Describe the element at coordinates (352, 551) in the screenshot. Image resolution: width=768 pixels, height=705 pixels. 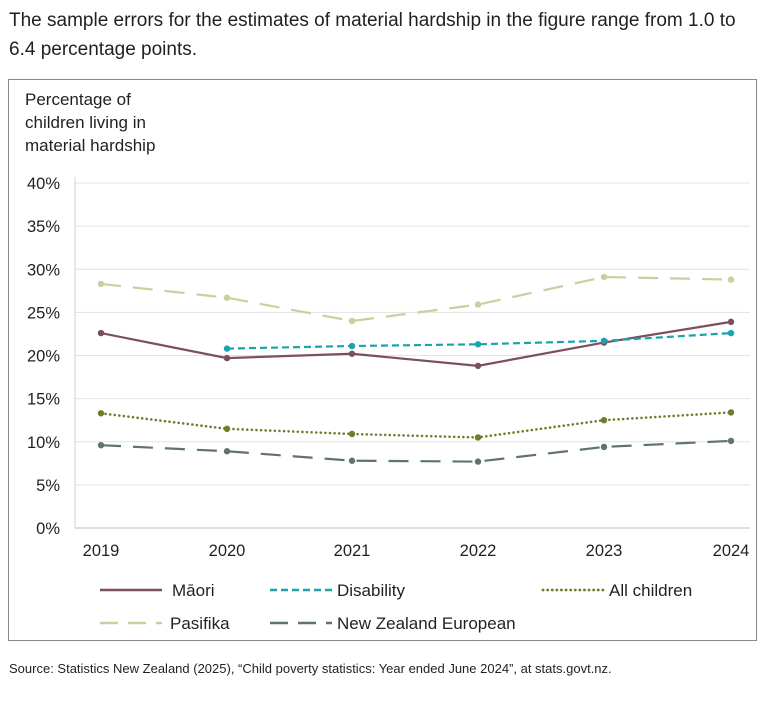
I see `x-tick-label: 2021` at that location.